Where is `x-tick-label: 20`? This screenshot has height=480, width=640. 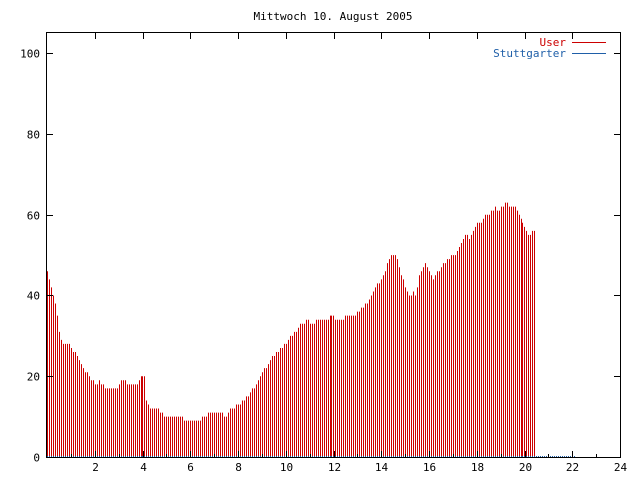
x-tick-label: 20 is located at coordinates (525, 467).